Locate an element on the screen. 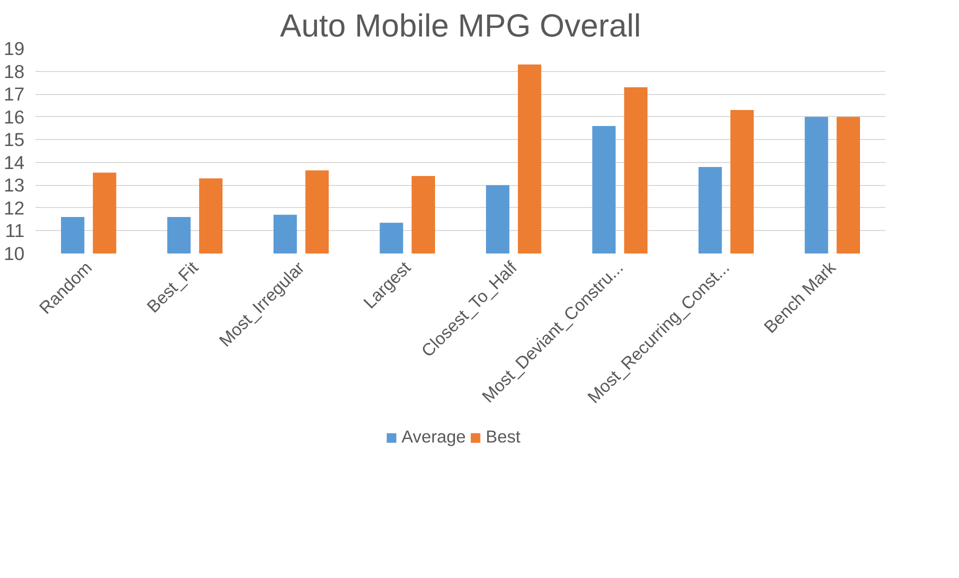  y-tick-label: 10 is located at coordinates (14, 253).